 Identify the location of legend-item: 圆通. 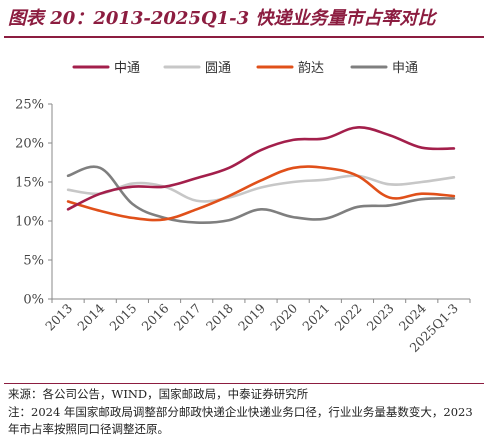
(197, 68).